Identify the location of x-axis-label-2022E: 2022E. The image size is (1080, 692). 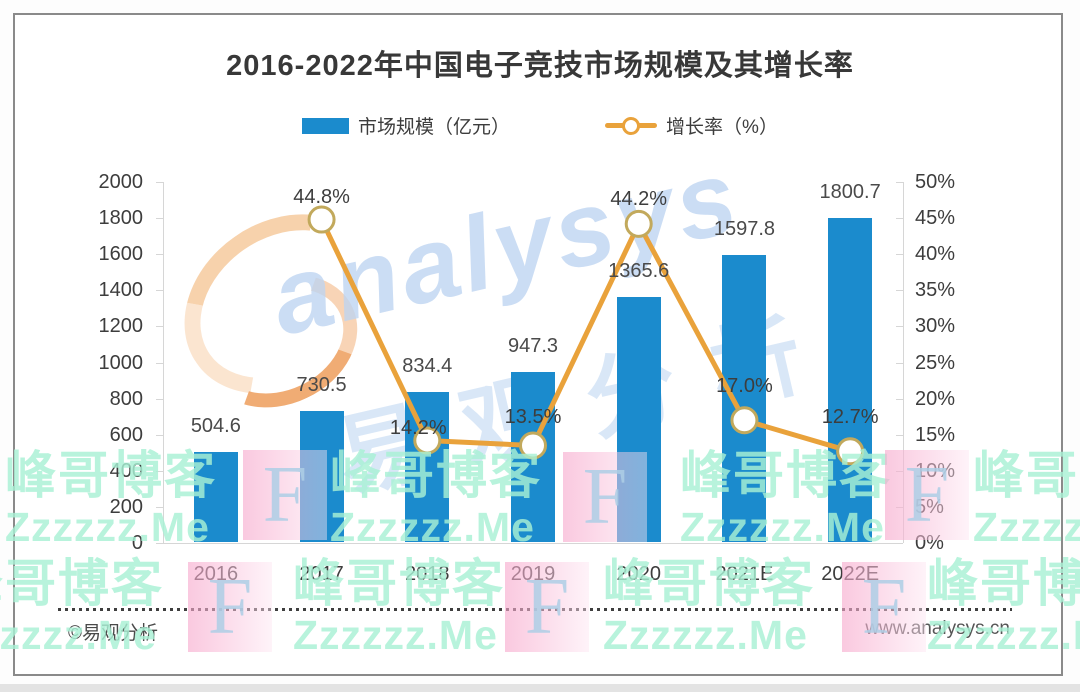
(850, 574).